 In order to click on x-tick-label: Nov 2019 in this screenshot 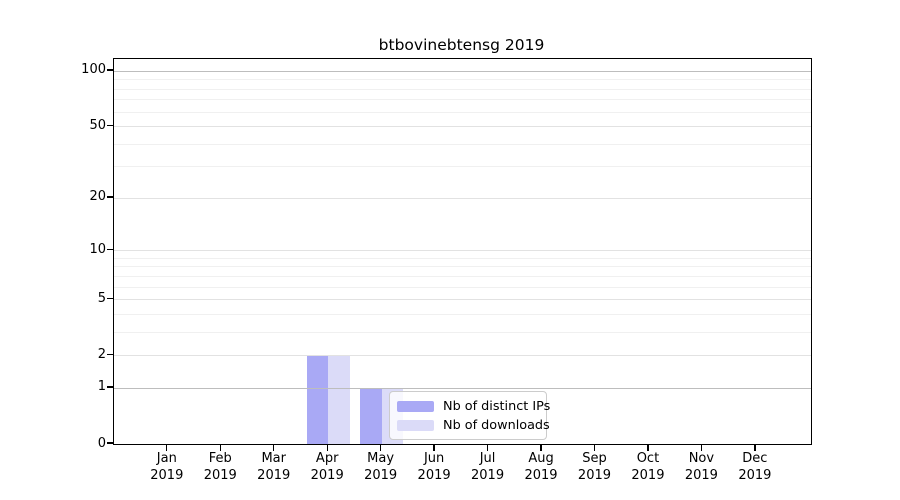, I will do `click(701, 467)`.